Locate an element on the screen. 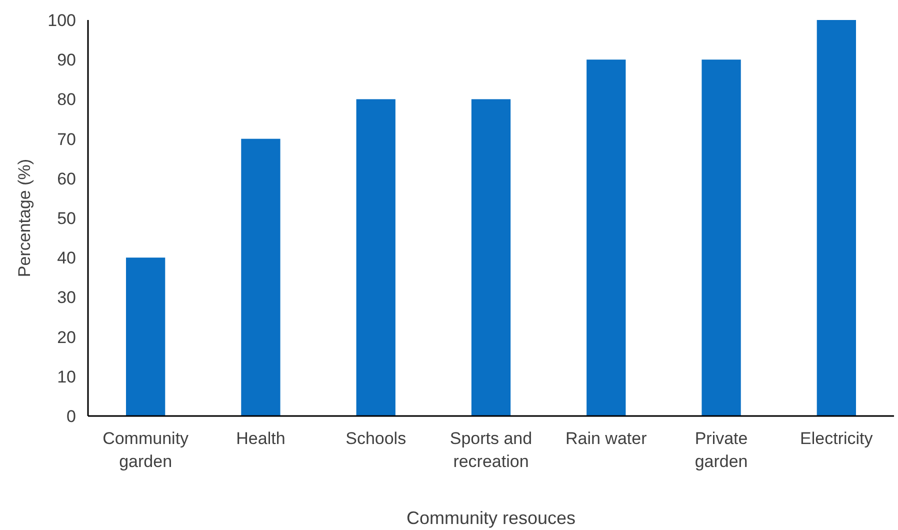 The height and width of the screenshot is (530, 898). x-tick-label: Electricity is located at coordinates (837, 438).